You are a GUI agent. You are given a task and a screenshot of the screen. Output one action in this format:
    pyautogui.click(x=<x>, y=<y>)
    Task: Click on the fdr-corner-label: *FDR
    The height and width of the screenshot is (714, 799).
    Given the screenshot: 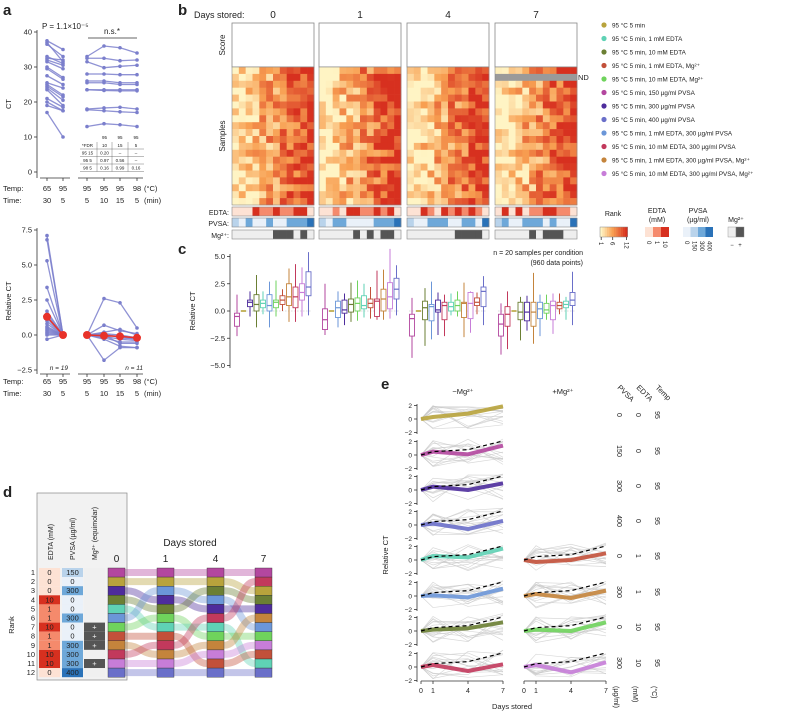 What is the action you would take?
    pyautogui.click(x=88, y=145)
    